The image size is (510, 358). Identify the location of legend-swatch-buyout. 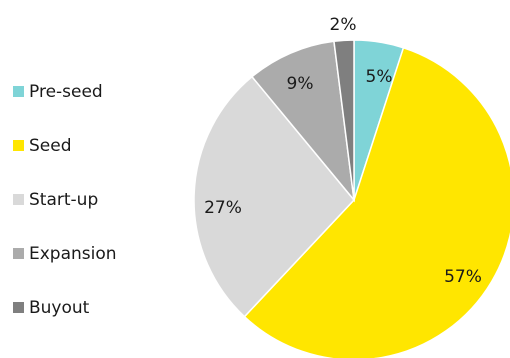
(18, 307).